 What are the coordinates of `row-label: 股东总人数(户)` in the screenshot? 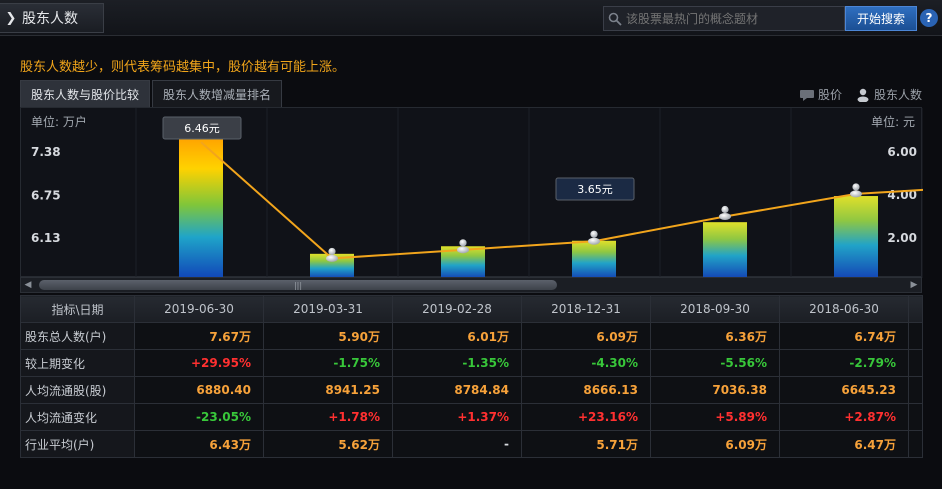 It's located at (77, 336).